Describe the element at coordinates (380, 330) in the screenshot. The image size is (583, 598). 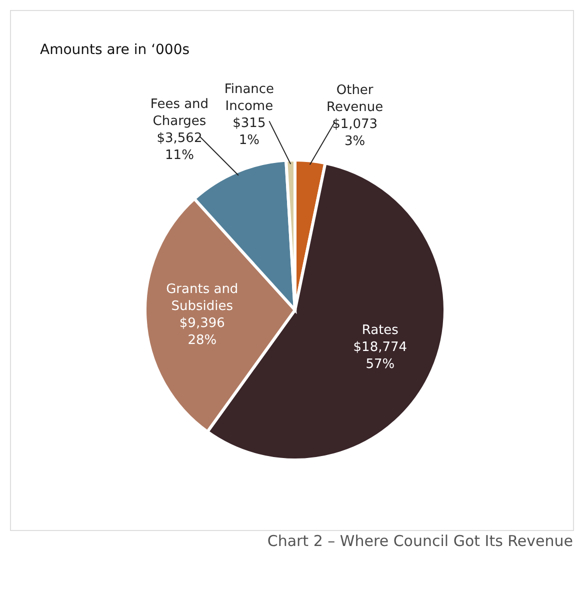
I see `slice-label: Rates` at that location.